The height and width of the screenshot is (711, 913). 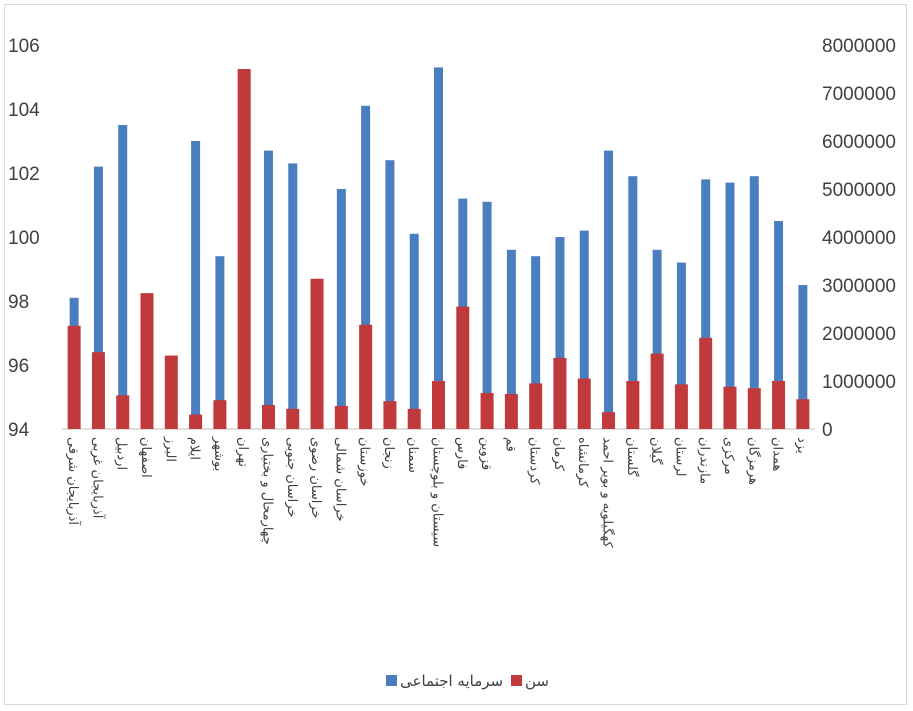 What do you see at coordinates (516, 680) in the screenshot?
I see `legend-swatch-age` at bounding box center [516, 680].